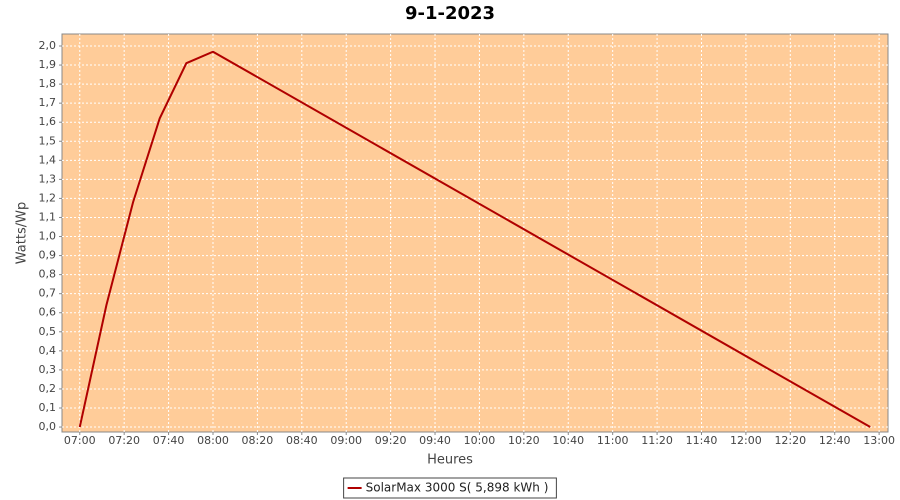 The width and height of the screenshot is (900, 500). Describe the element at coordinates (48, 274) in the screenshot. I see `y-tick-label: 0,8` at that location.